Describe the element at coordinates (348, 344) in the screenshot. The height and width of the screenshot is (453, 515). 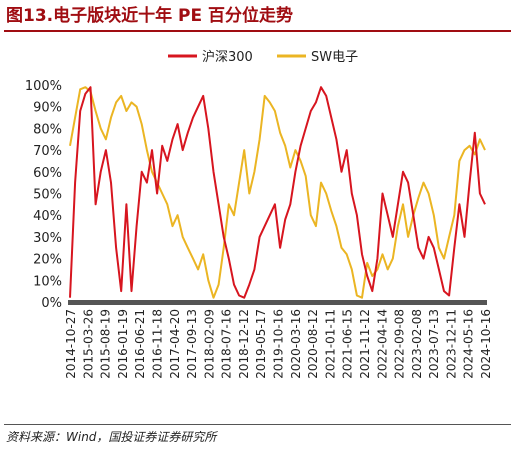
I see `x-tick-label: 2021-06-15` at that location.